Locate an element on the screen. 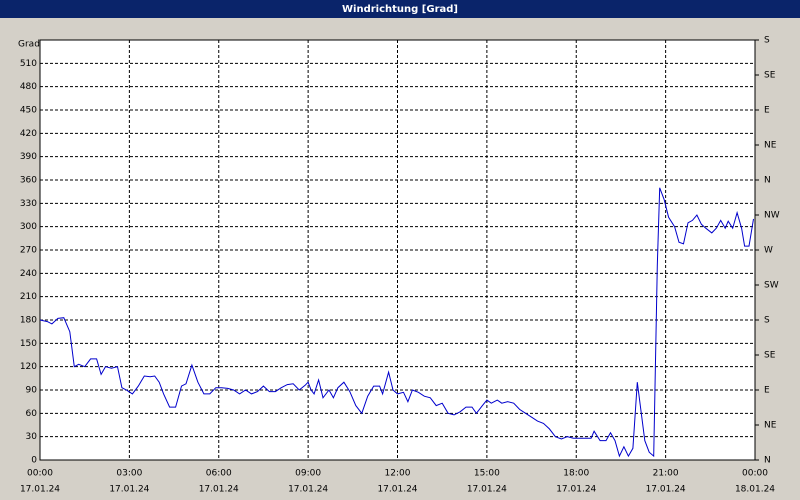 This screenshot has width=800, height=500. y-tick-label: 390 is located at coordinates (28, 157).